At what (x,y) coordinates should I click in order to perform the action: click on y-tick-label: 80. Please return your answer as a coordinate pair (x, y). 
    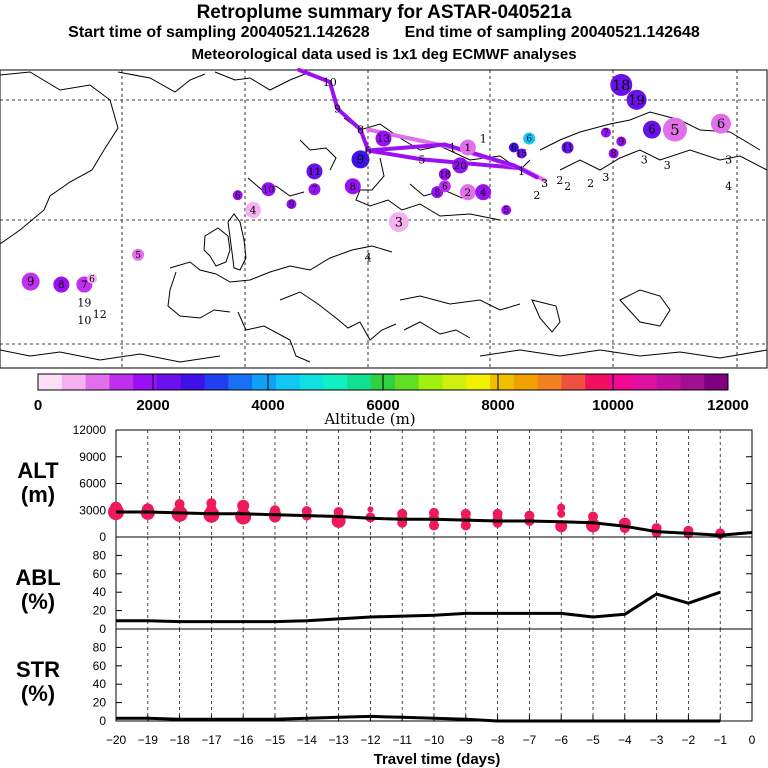
    Looking at the image, I should click on (100, 555).